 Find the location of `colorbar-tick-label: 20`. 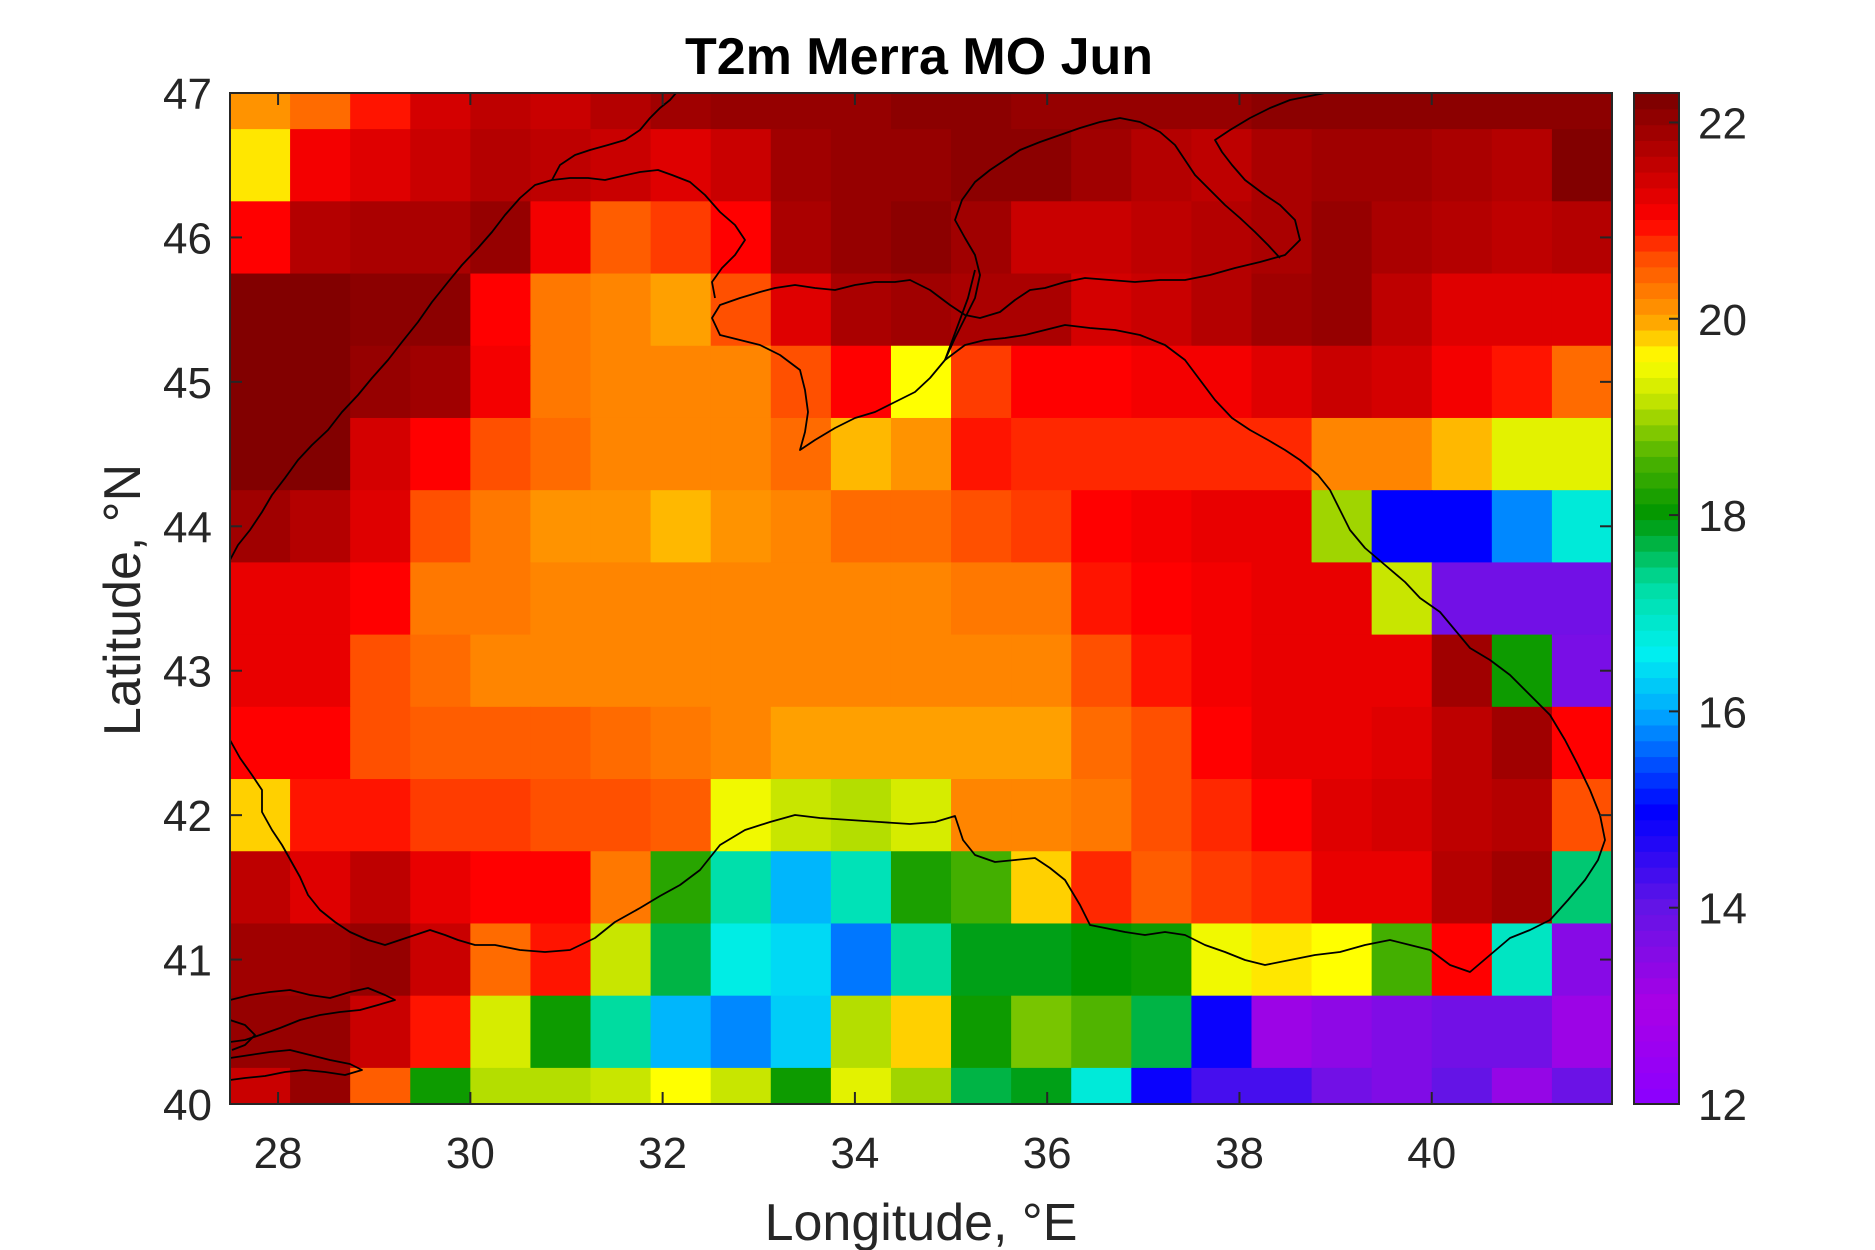

colorbar-tick-label: 20 is located at coordinates (1722, 320).